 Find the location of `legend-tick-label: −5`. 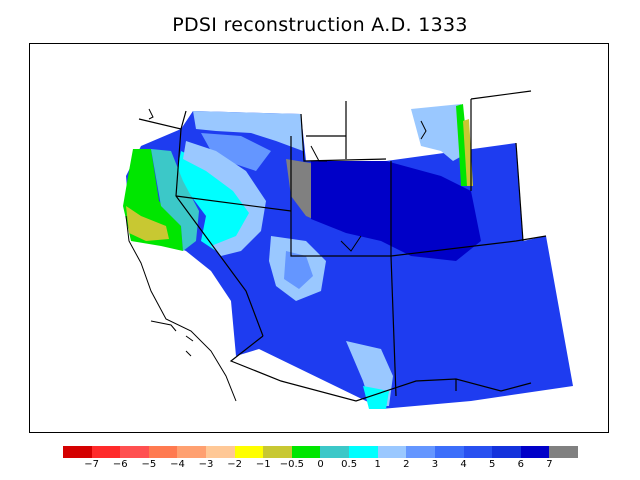

legend-tick-label: −5 is located at coordinates (149, 464).